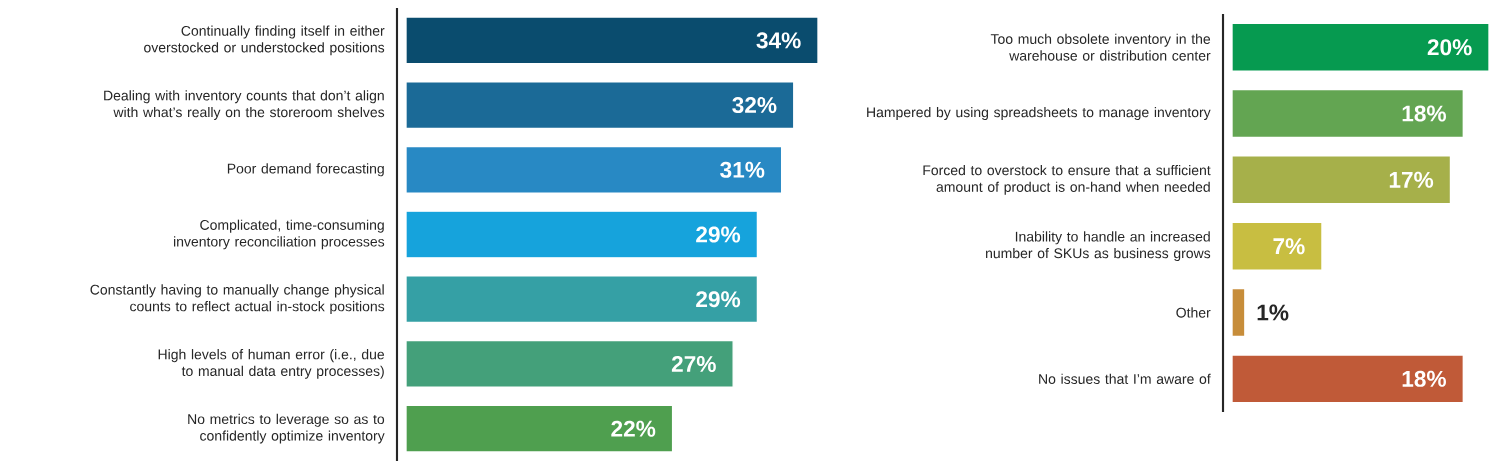 Image resolution: width=1496 pixels, height=461 pixels. Describe the element at coordinates (1411, 179) in the screenshot. I see `data-label: 17%` at that location.